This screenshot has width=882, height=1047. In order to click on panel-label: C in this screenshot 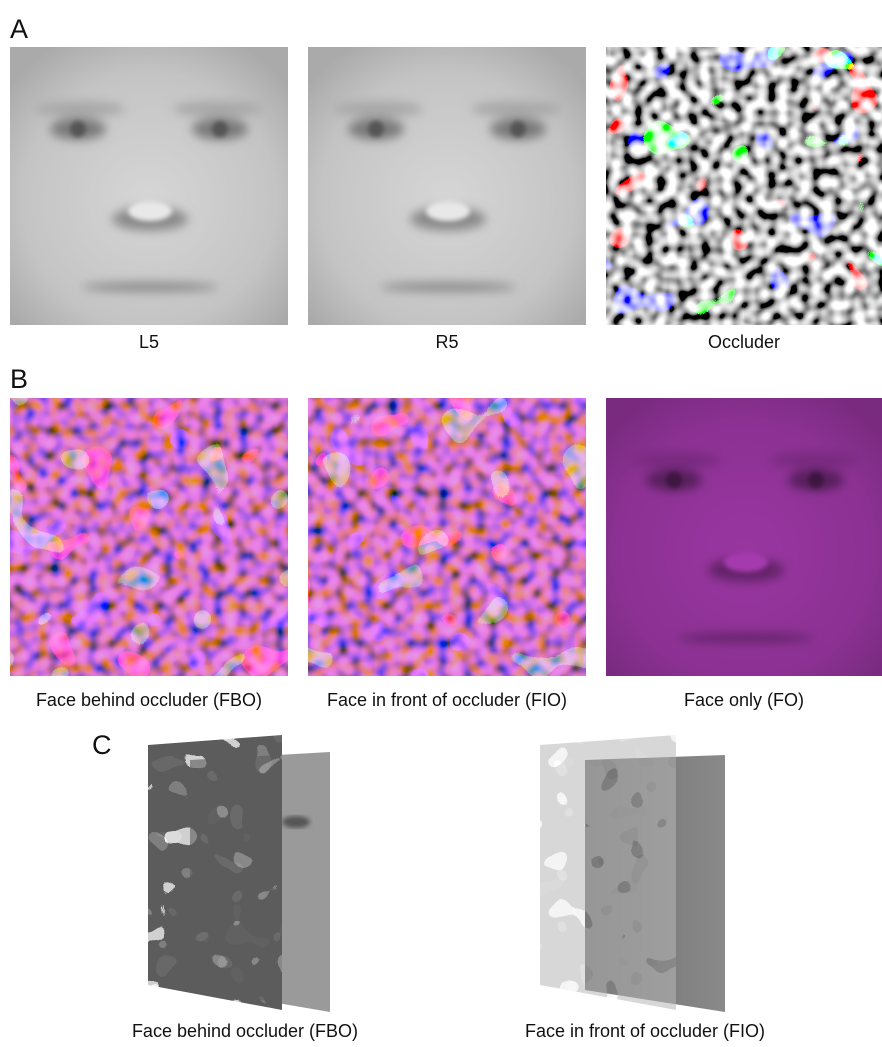, I will do `click(102, 745)`.